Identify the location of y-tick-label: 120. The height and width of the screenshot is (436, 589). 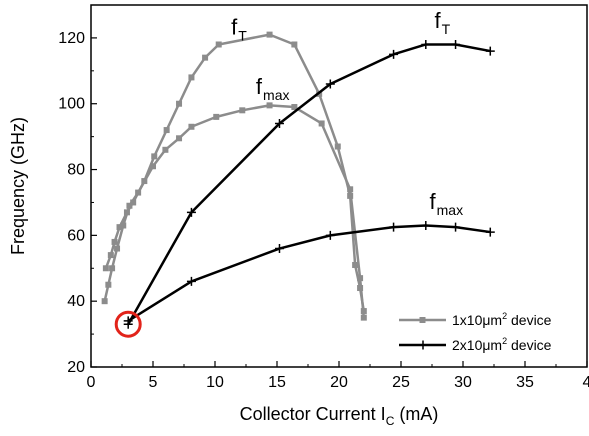
(71, 38).